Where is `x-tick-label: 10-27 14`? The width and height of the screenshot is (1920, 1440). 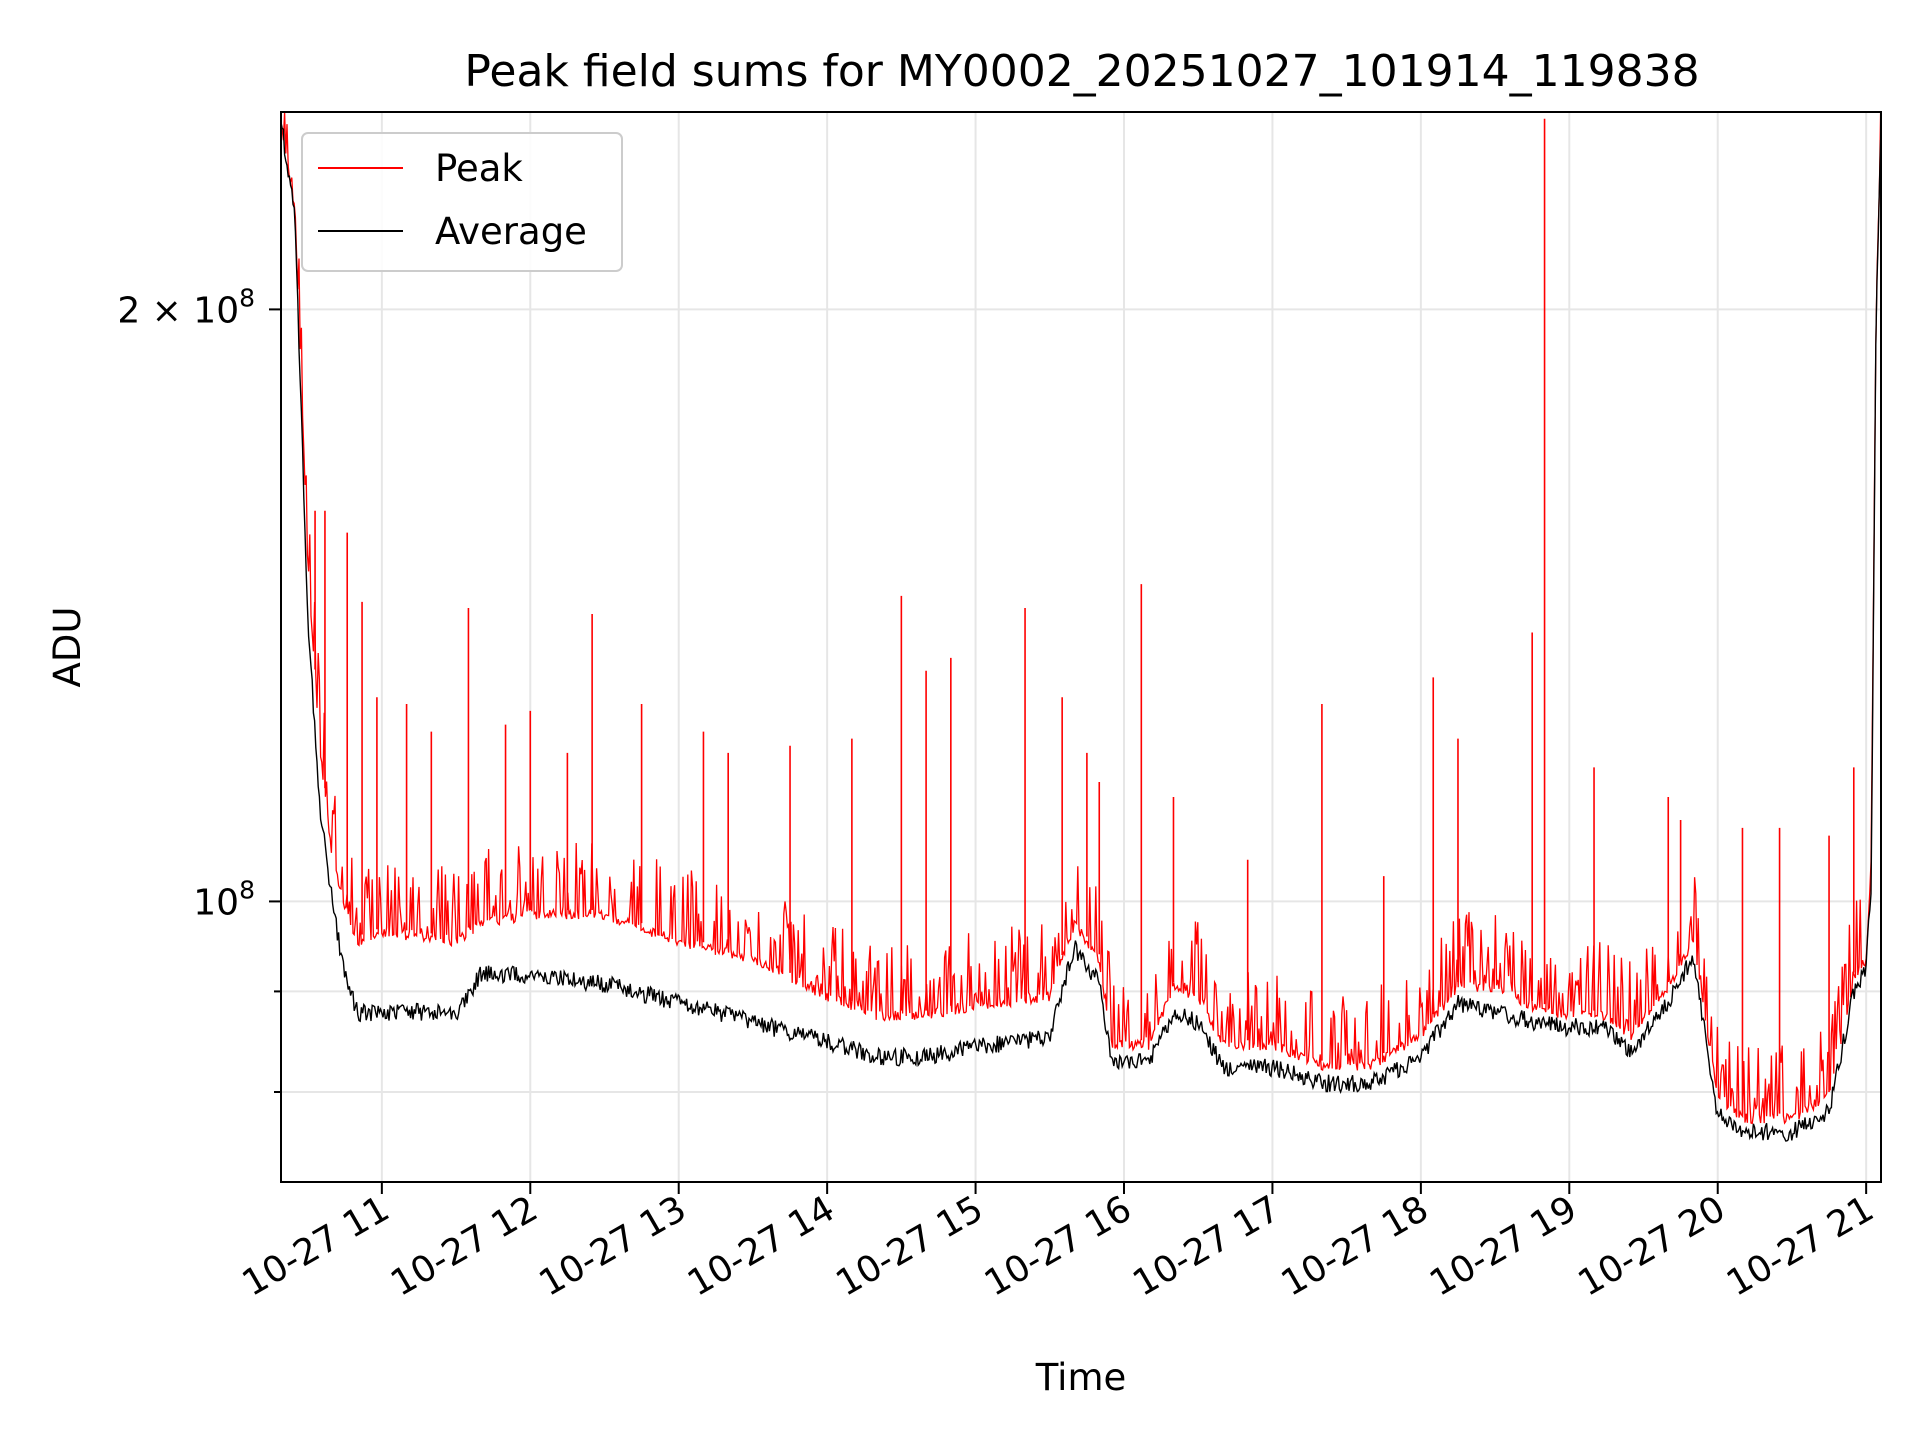
x-tick-label: 10-27 14 is located at coordinates (761, 1246).